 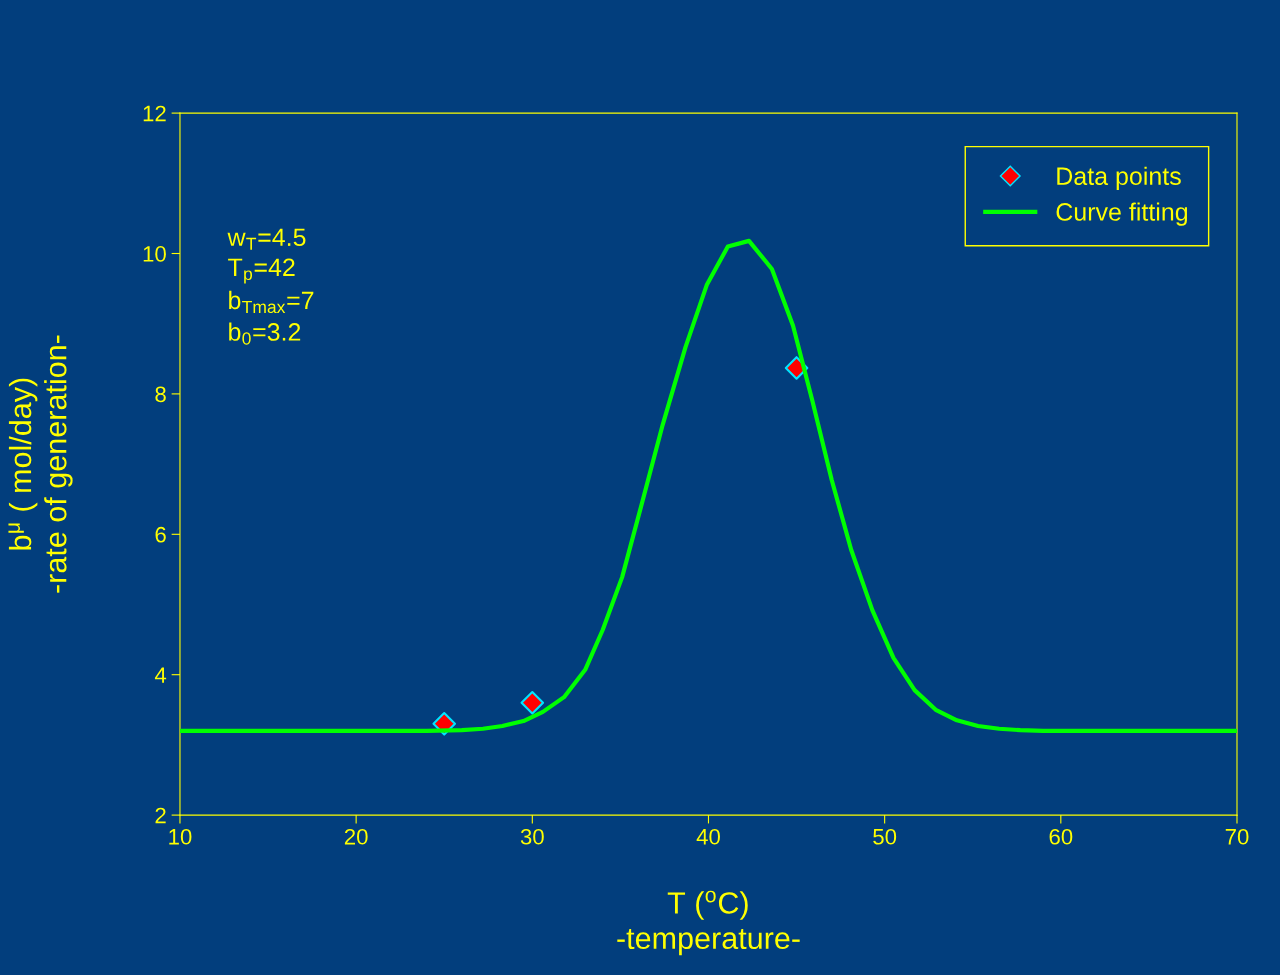 What do you see at coordinates (708, 923) in the screenshot?
I see `x-axis-title: T ($^{o}$C) -temperature-` at bounding box center [708, 923].